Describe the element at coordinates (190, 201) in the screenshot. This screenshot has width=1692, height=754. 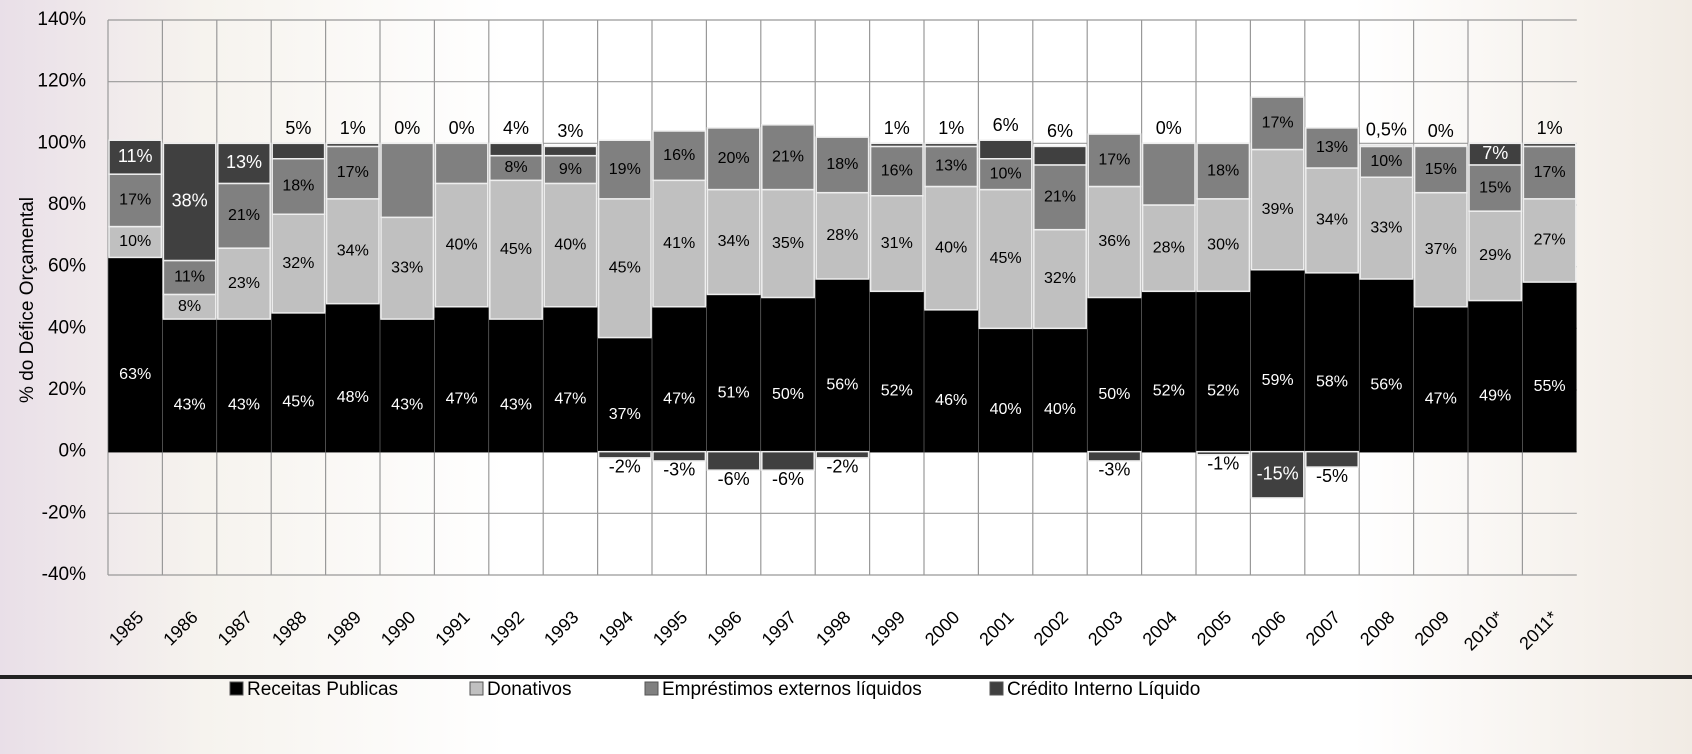
I see `value-label: 38%` at that location.